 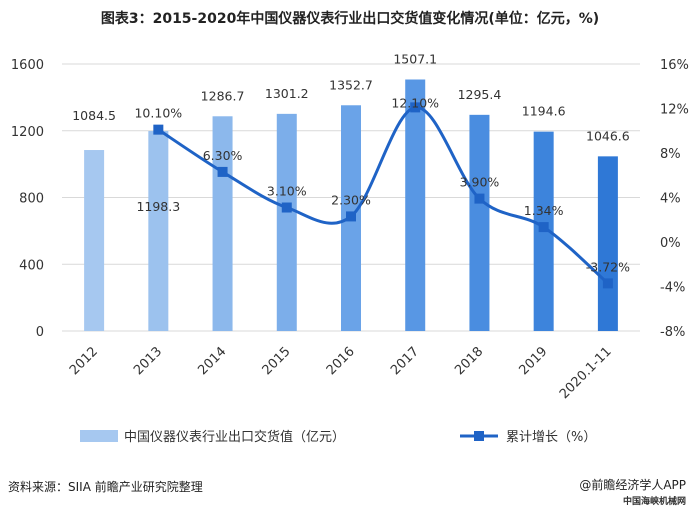 I want to click on y-right-tick-label: 12%, so click(x=674, y=110).